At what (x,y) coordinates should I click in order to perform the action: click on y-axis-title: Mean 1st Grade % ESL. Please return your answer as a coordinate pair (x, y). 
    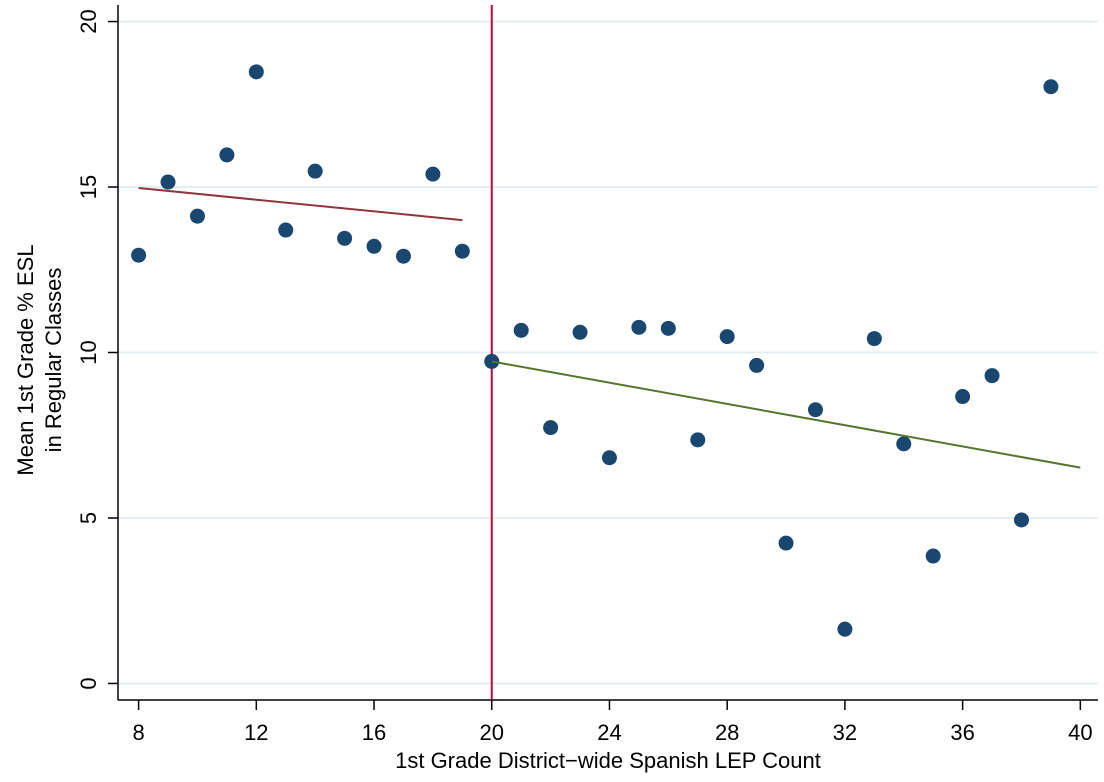
    Looking at the image, I should click on (25, 359).